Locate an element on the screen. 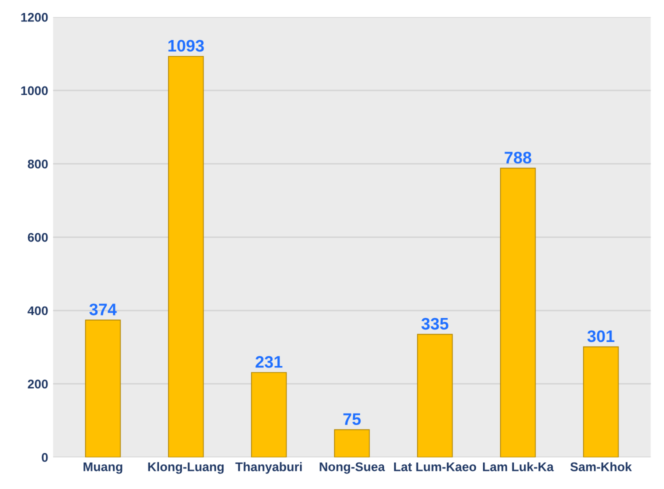  x-tick-label: Lam Luk-Ka is located at coordinates (518, 467).